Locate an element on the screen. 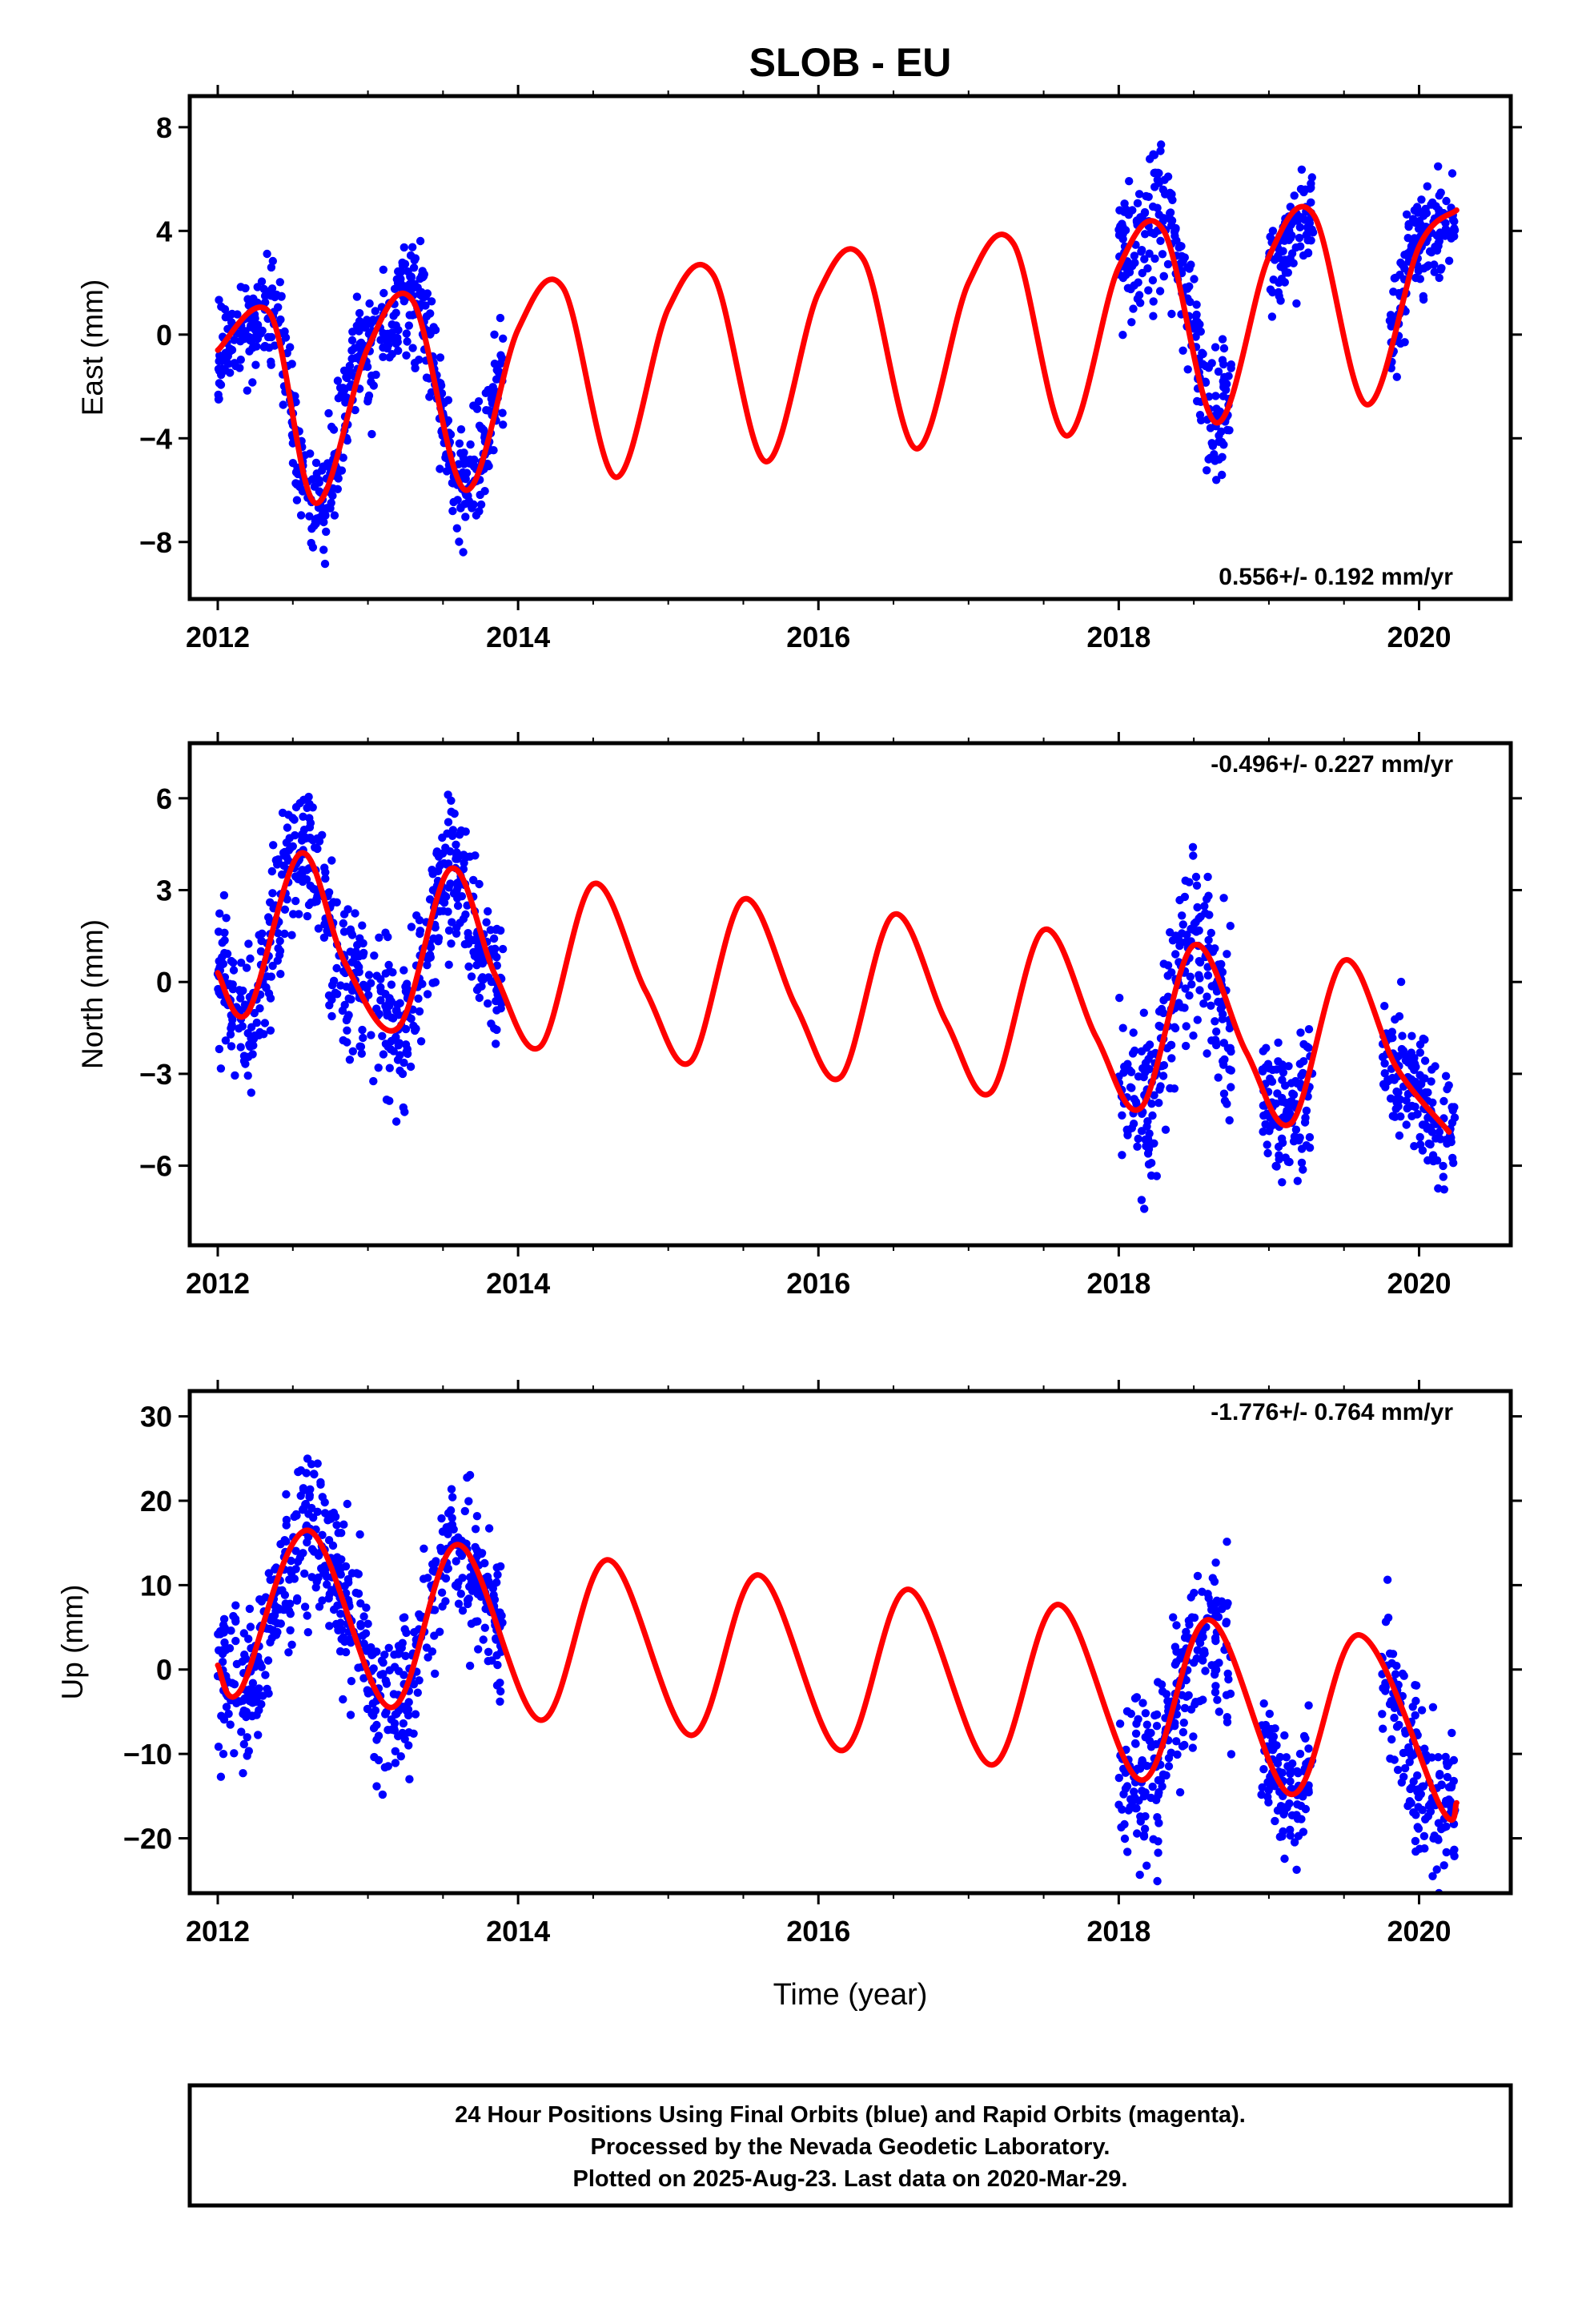 Image resolution: width=1582 pixels, height=2324 pixels. north-xtick-label: 2016 is located at coordinates (818, 1283).